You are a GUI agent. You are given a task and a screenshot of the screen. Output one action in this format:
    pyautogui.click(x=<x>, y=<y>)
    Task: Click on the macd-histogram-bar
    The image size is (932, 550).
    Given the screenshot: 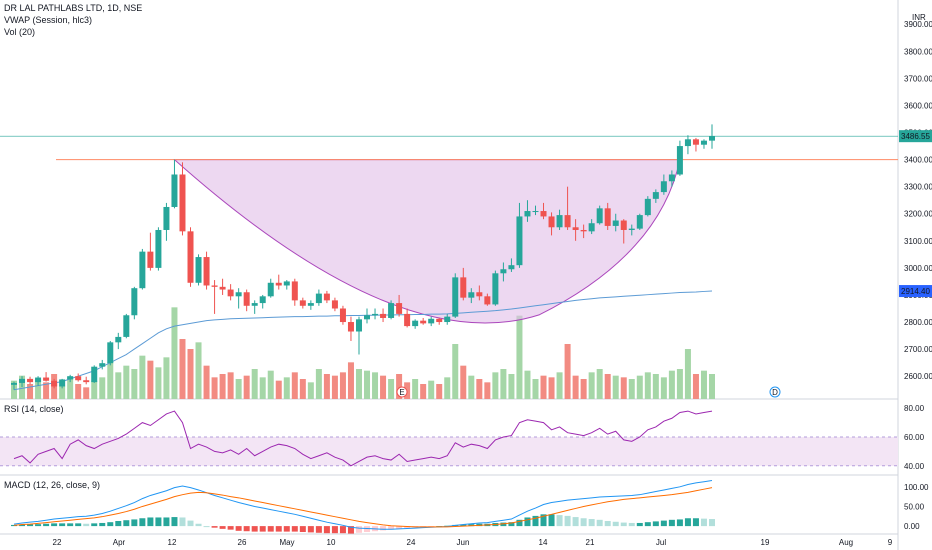 What is the action you would take?
    pyautogui.click(x=511, y=524)
    